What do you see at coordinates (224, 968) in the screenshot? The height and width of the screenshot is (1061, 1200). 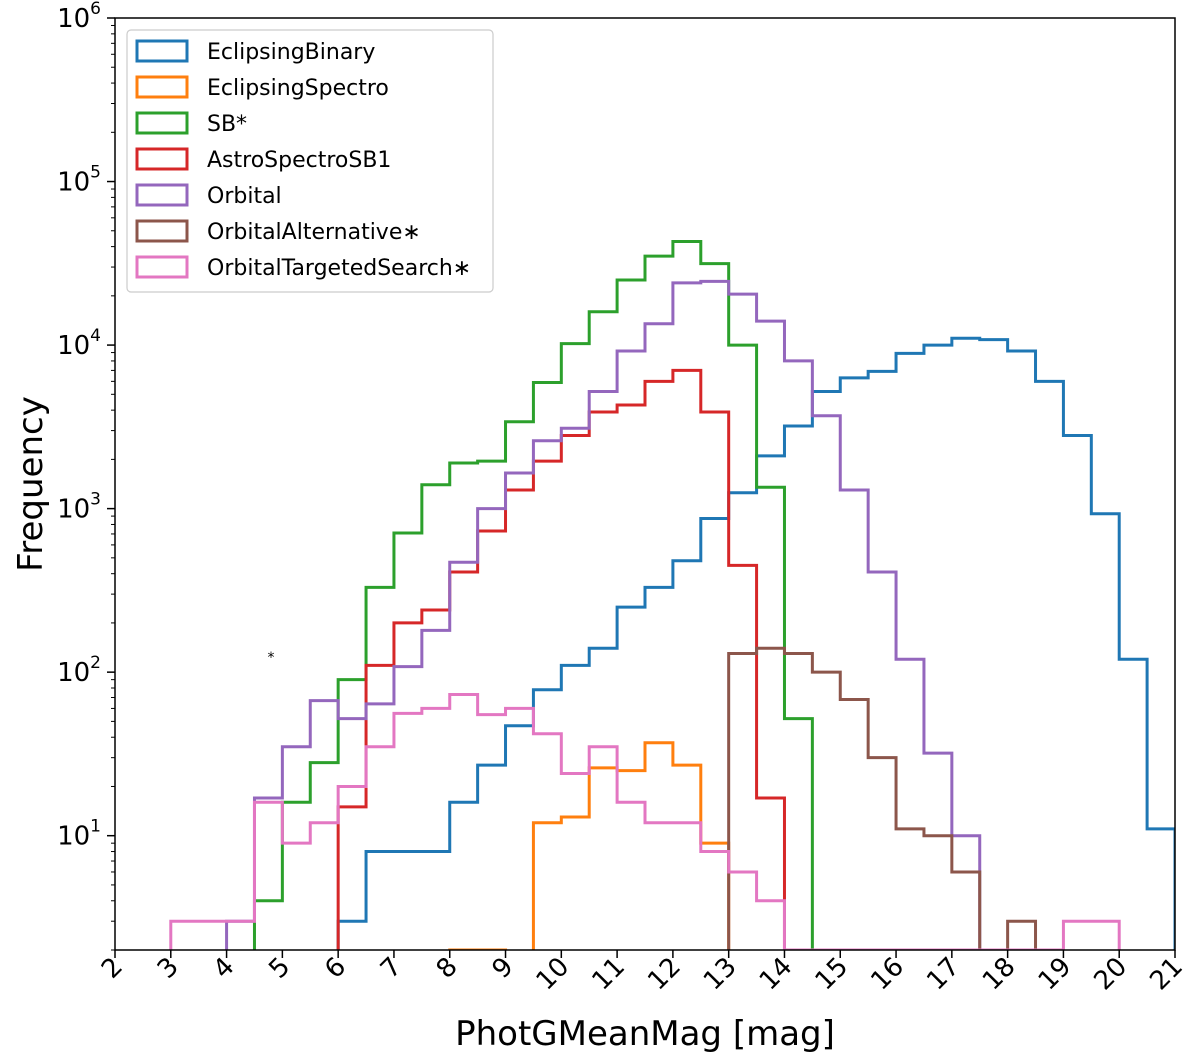 I see `x-tick-label: 4` at bounding box center [224, 968].